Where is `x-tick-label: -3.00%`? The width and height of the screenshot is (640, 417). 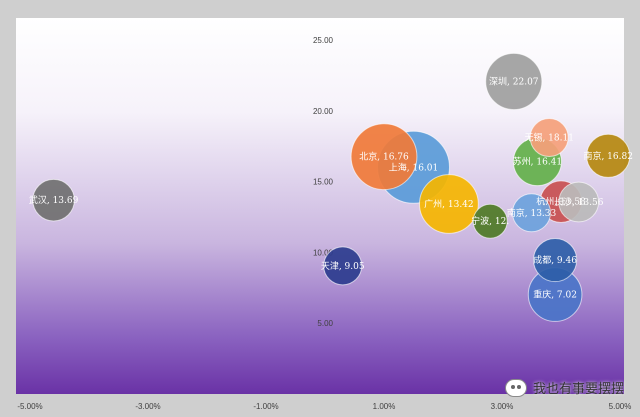 x-tick-label: -3.00% is located at coordinates (147, 406).